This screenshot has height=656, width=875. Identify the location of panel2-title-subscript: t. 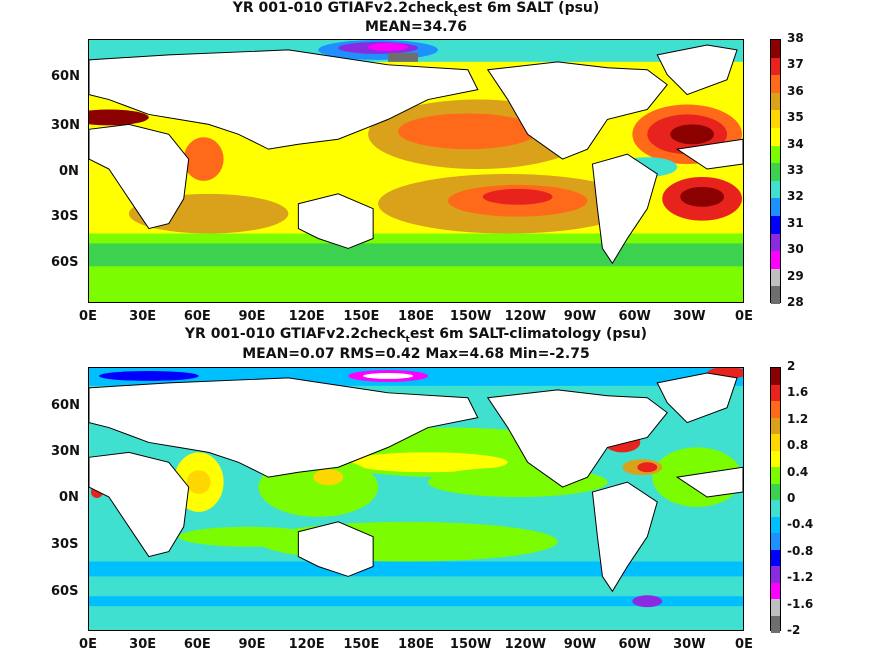
(407, 340).